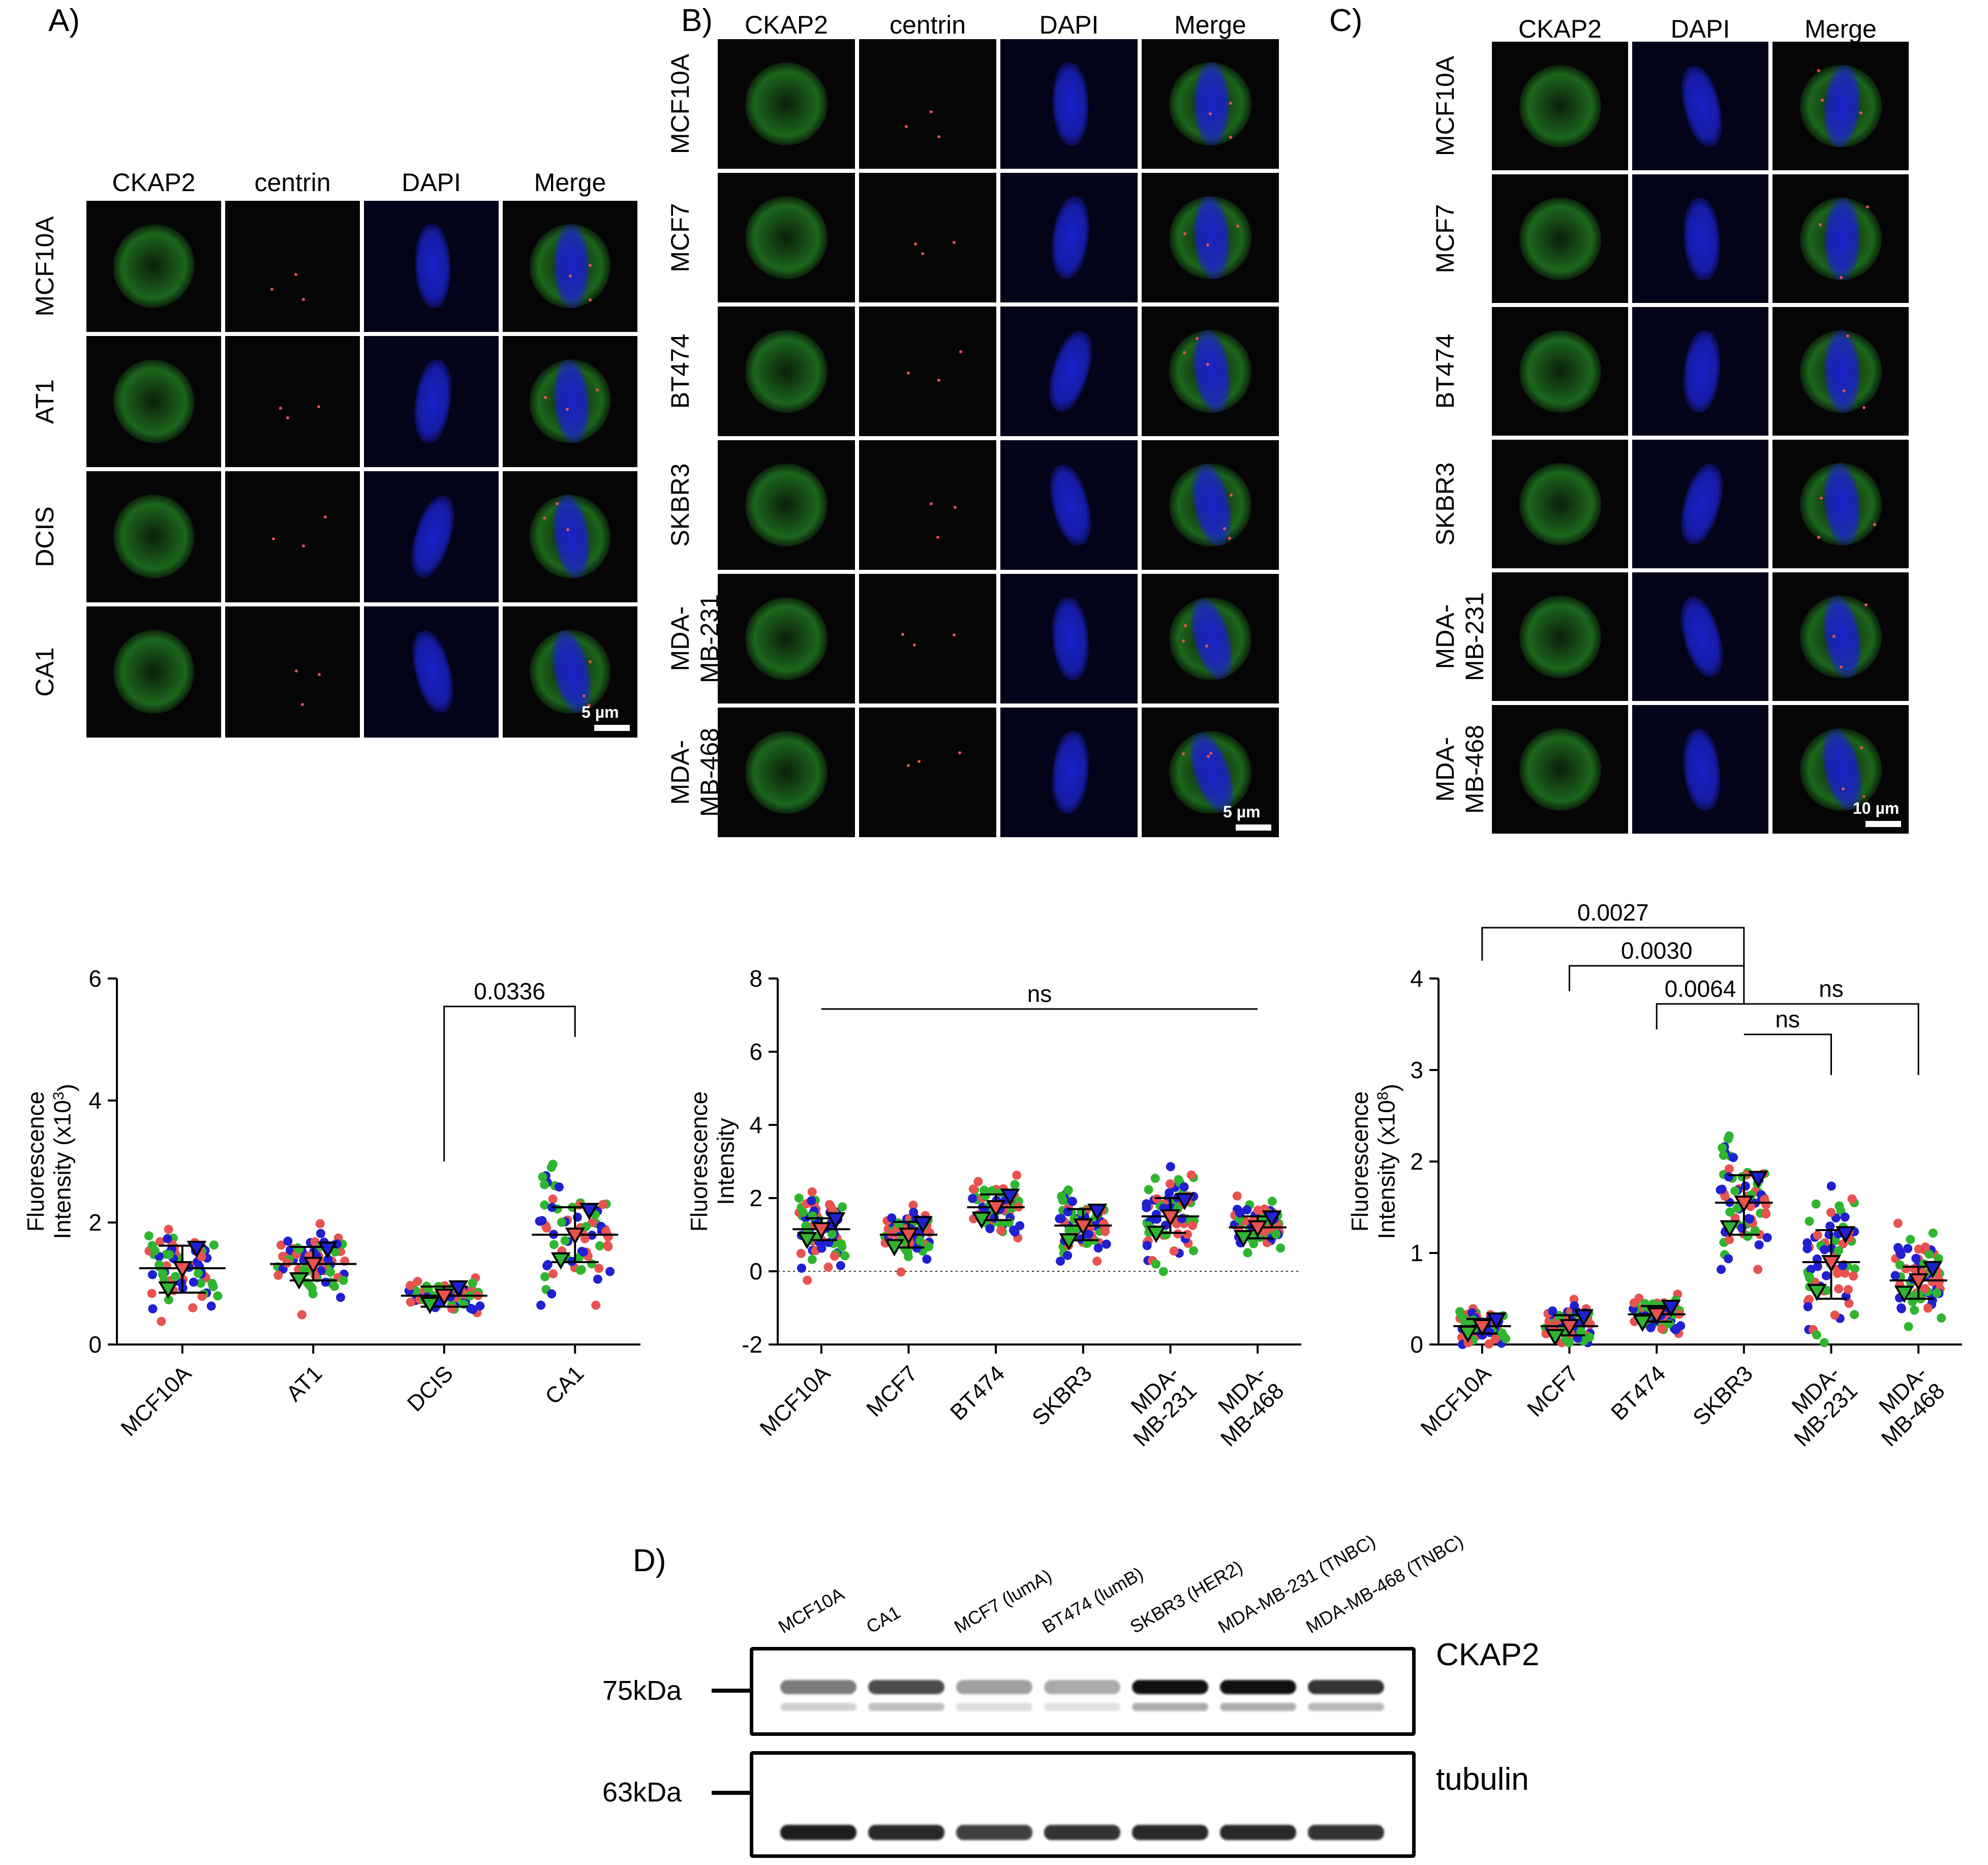 Image resolution: width=1988 pixels, height=1865 pixels. What do you see at coordinates (756, 1198) in the screenshot?
I see `y-tick-label: 2` at bounding box center [756, 1198].